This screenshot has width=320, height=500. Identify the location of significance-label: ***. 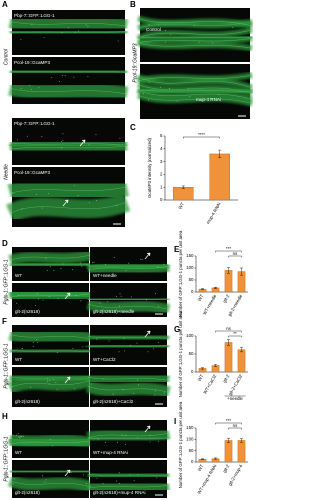
(228, 420).